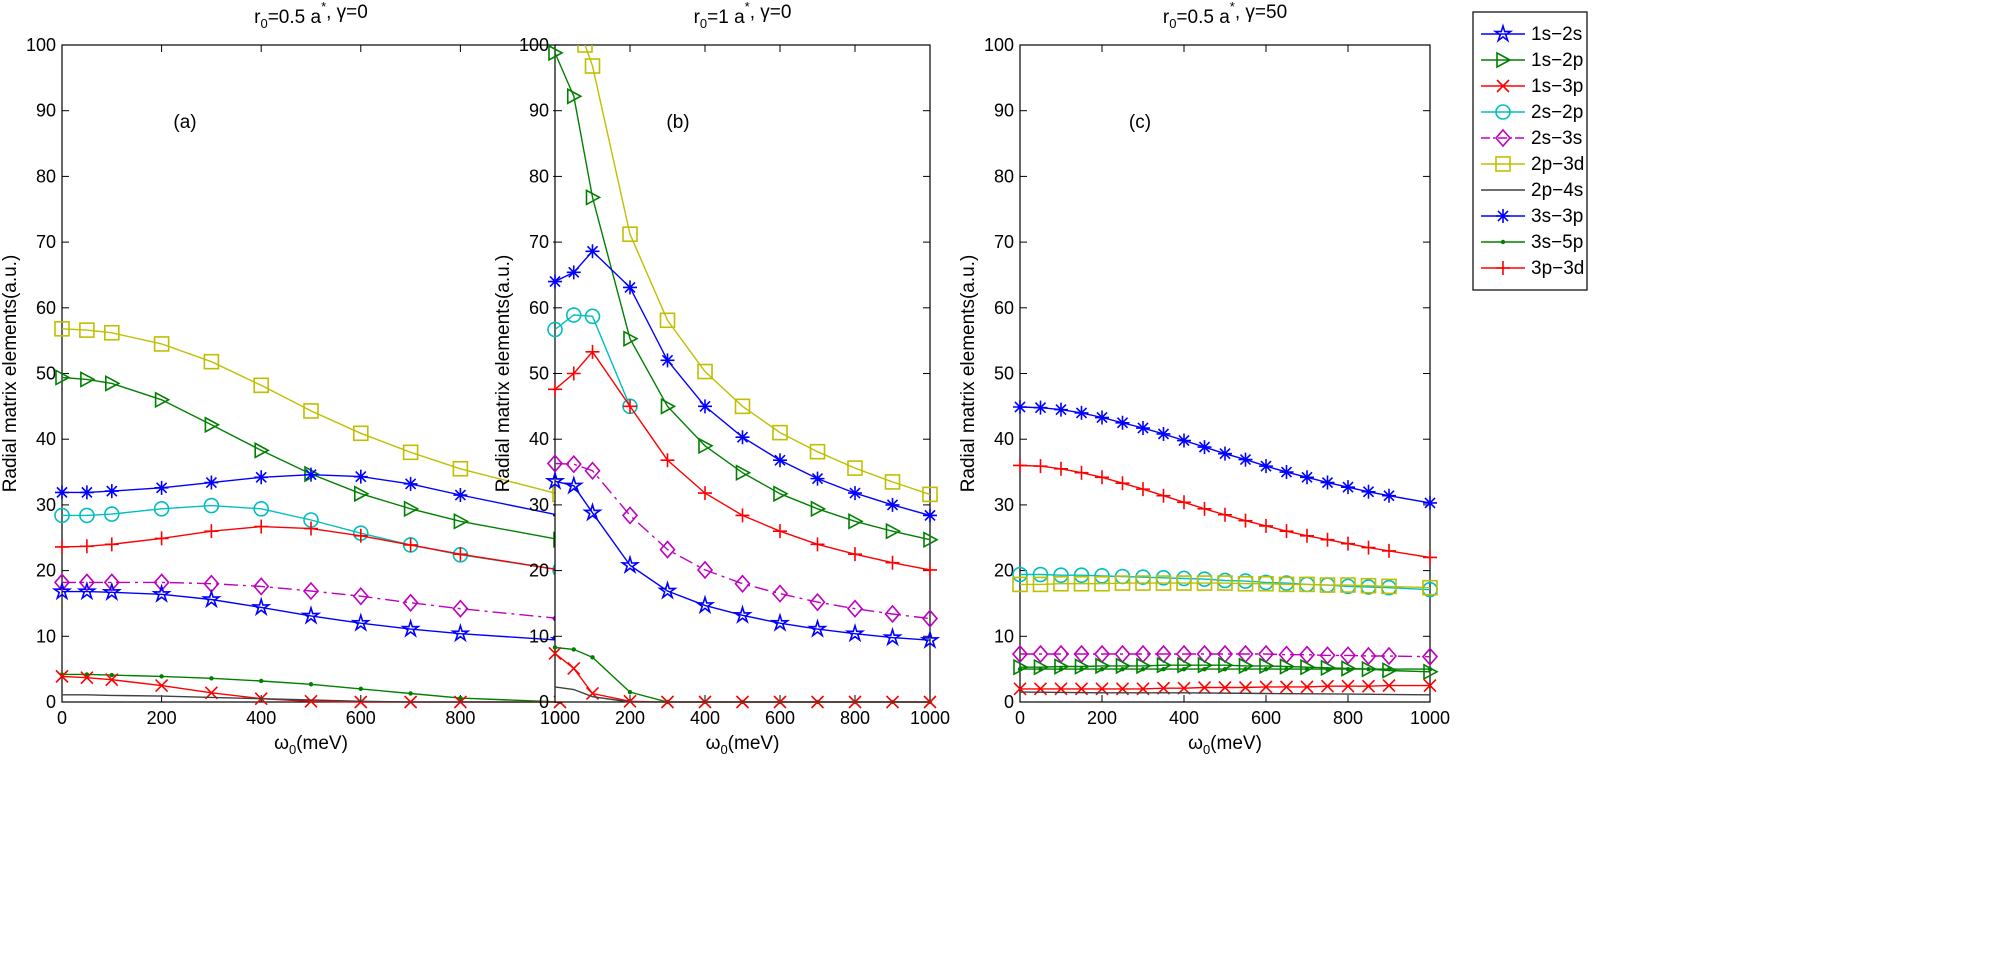 This screenshot has width=2003, height=965. I want to click on panel-annotation: (c), so click(1140, 122).